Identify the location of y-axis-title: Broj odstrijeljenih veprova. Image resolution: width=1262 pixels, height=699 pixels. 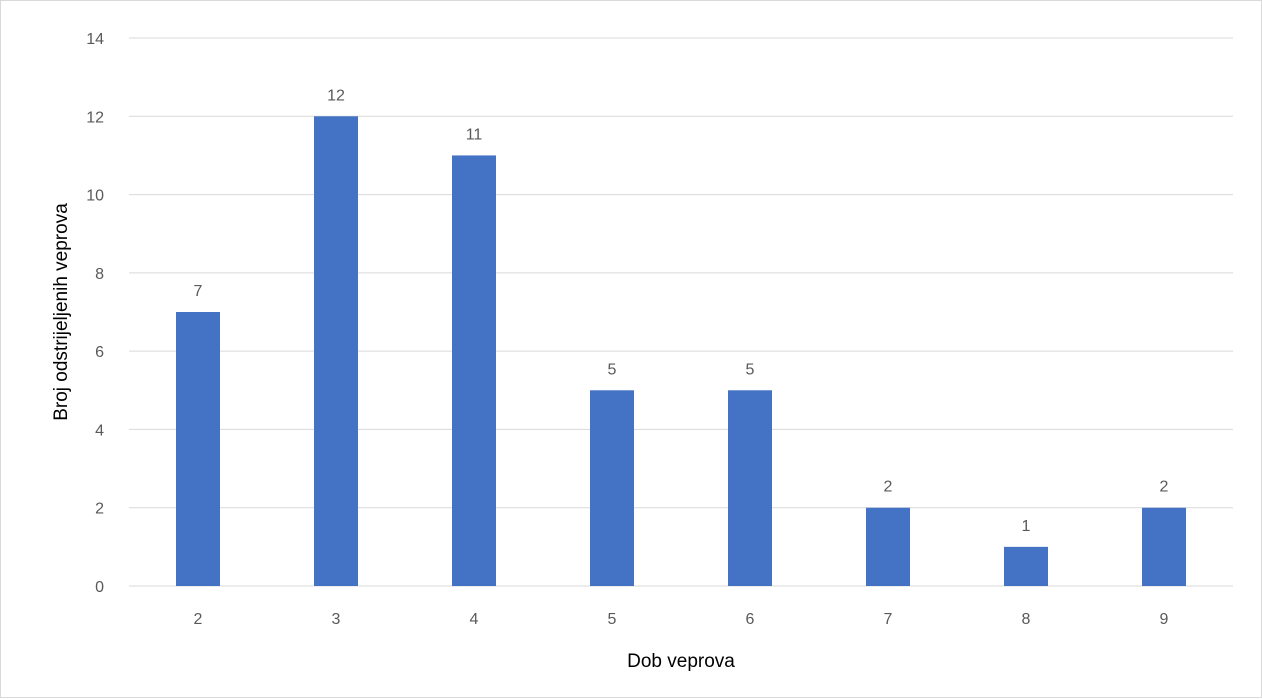
(61, 312).